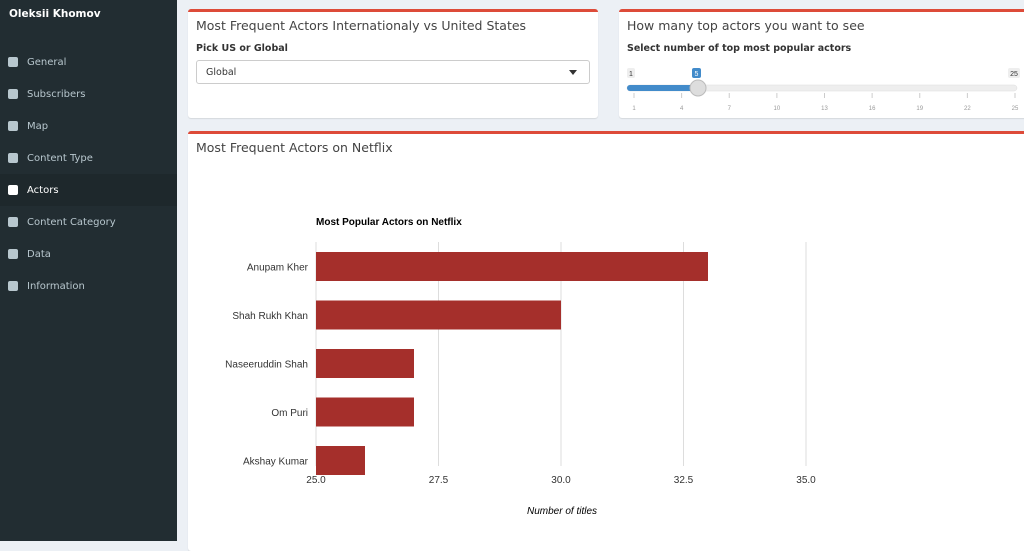 The width and height of the screenshot is (1024, 551). Describe the element at coordinates (13, 222) in the screenshot. I see `video-icon` at that location.